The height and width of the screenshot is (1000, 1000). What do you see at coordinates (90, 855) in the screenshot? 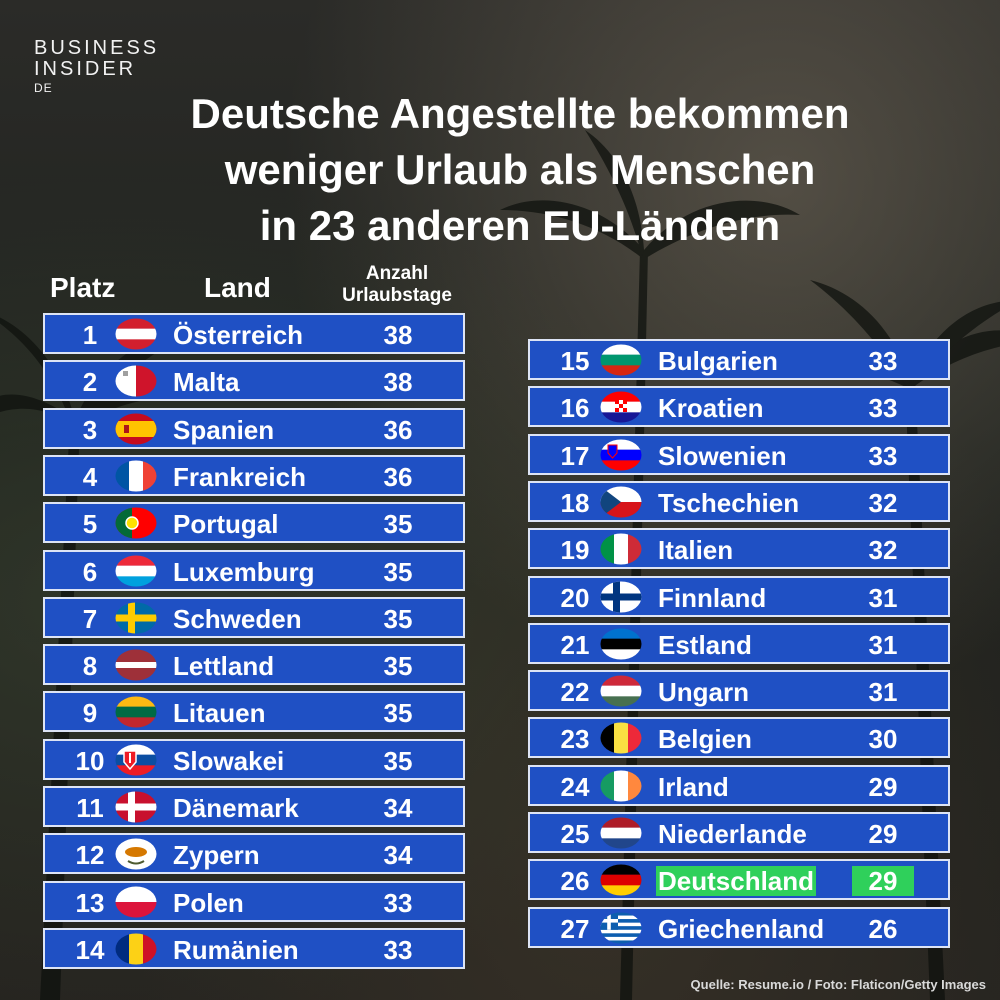
I see `rank-label: 12` at bounding box center [90, 855].